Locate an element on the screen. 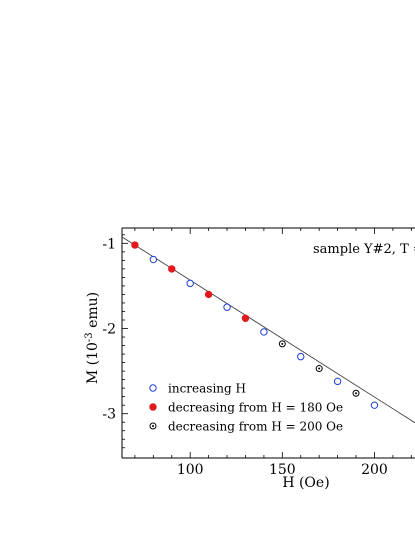 The height and width of the screenshot is (537, 415). y-label-exponent: -3 is located at coordinates (89, 337).